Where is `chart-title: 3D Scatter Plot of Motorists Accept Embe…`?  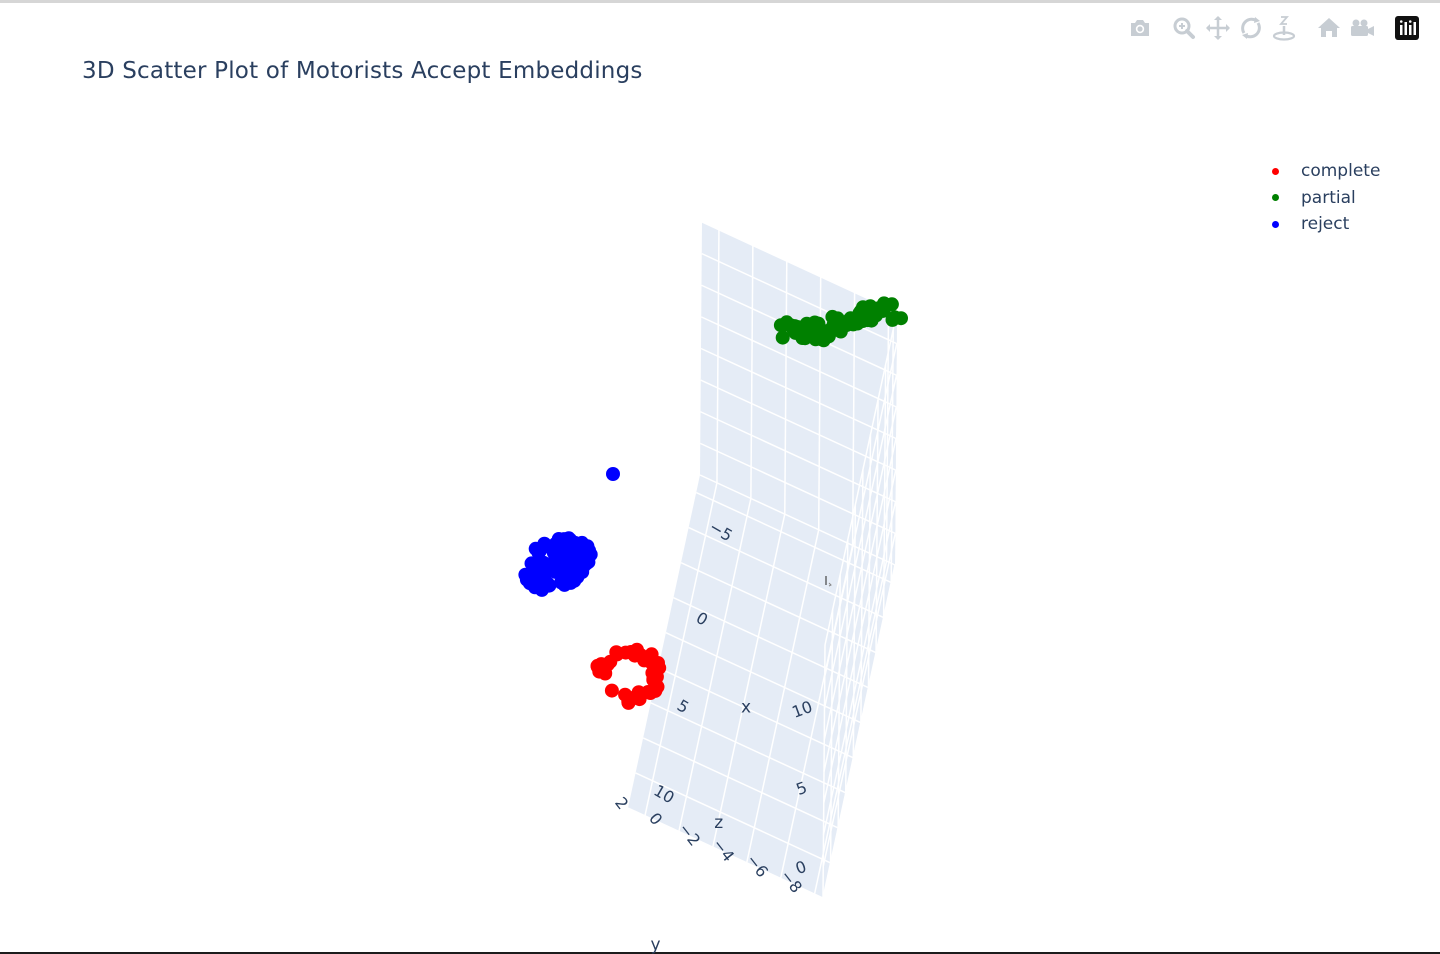 chart-title: 3D Scatter Plot of Motorists Accept Embe… is located at coordinates (362, 71).